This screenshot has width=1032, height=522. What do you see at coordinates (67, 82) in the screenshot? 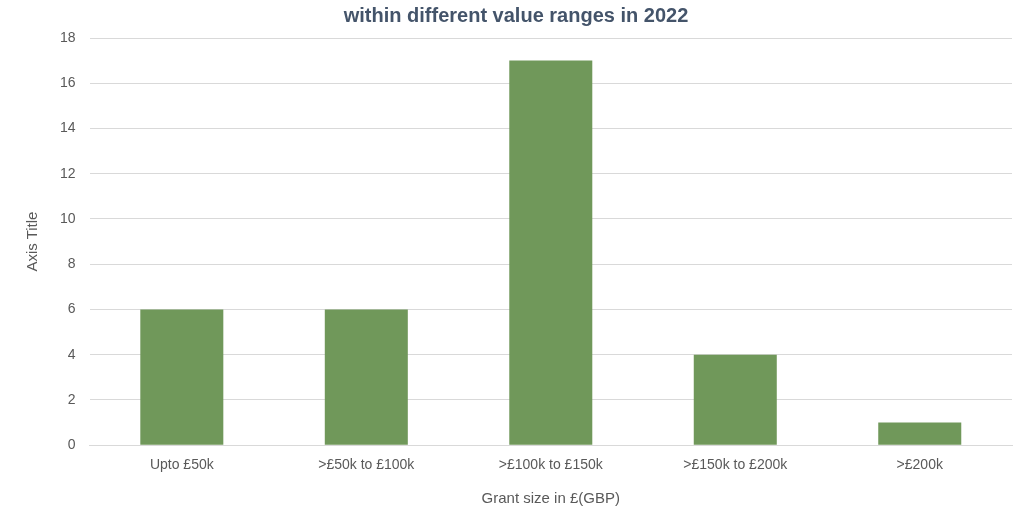
I see `y-tick-label: 16` at bounding box center [67, 82].